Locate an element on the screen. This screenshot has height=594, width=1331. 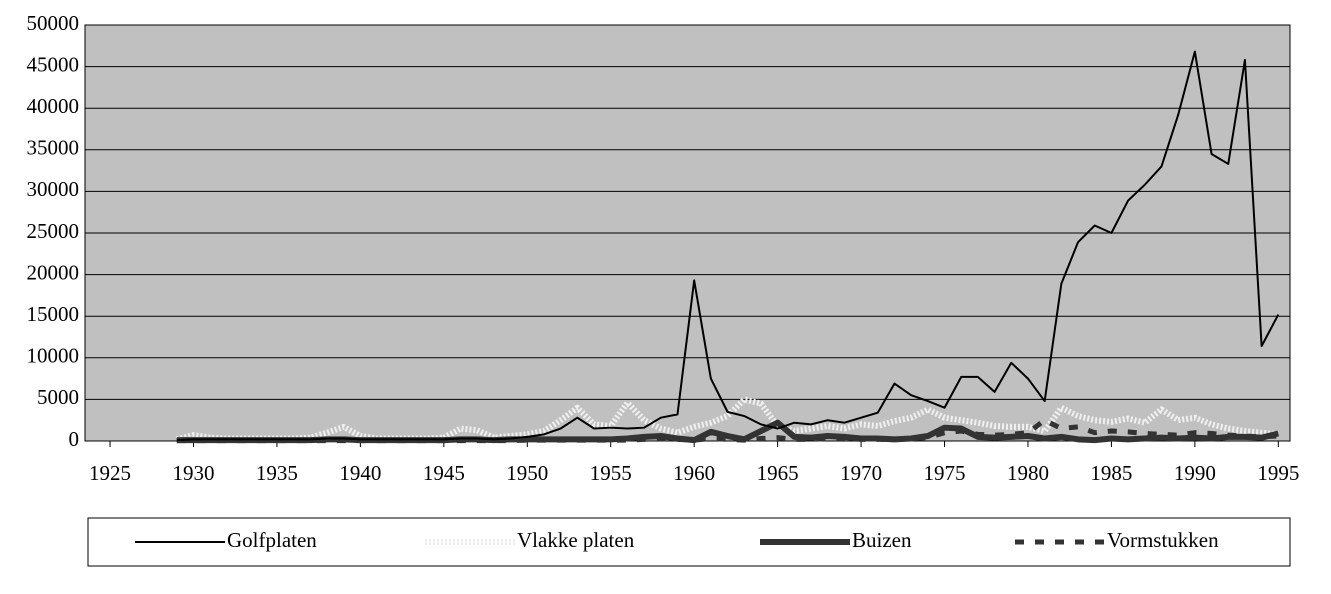
x-tick-label: 1995 is located at coordinates (1278, 473).